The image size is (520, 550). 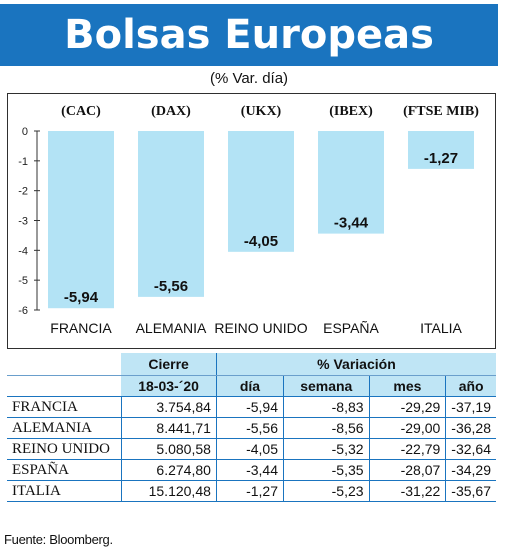 I want to click on index-label: (CAC), so click(x=81, y=111).